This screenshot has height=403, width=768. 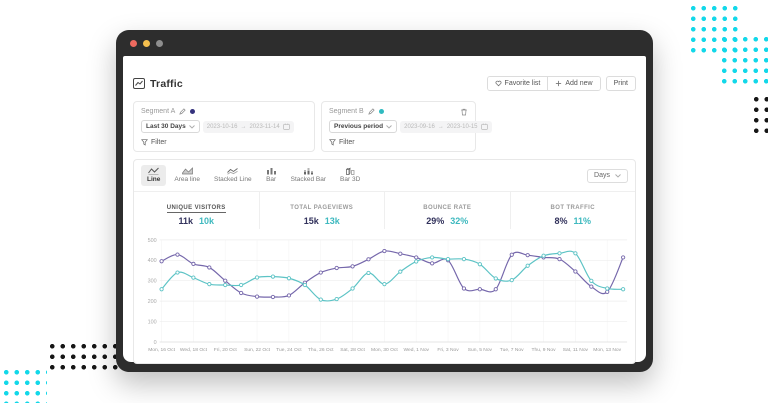 I want to click on svg-text: Sat, 11 Nov, so click(x=576, y=350).